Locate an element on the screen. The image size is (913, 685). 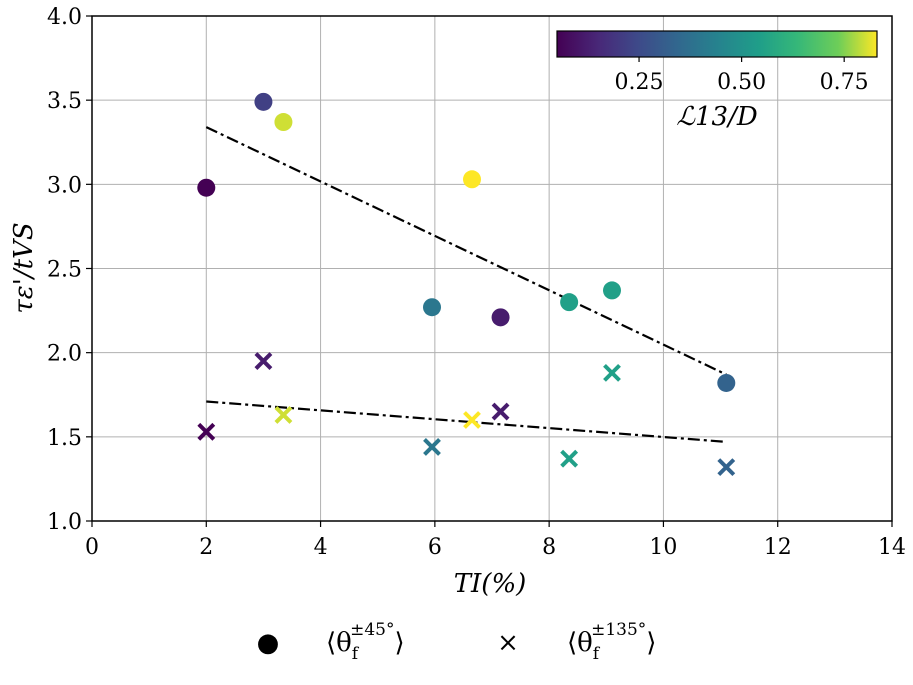
x-ticks: 0 2 4 6 8 10 12 14 is located at coordinates (495, 540).